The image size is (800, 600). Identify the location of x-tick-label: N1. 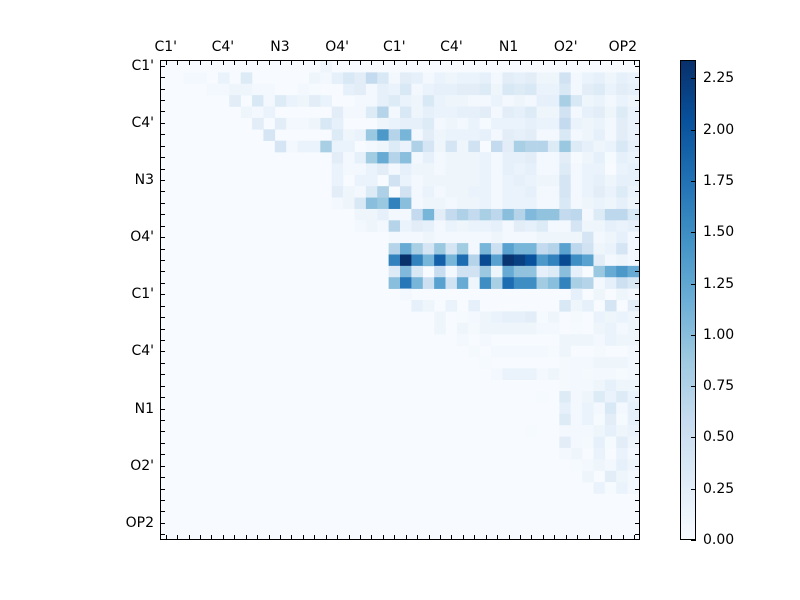
(508, 47).